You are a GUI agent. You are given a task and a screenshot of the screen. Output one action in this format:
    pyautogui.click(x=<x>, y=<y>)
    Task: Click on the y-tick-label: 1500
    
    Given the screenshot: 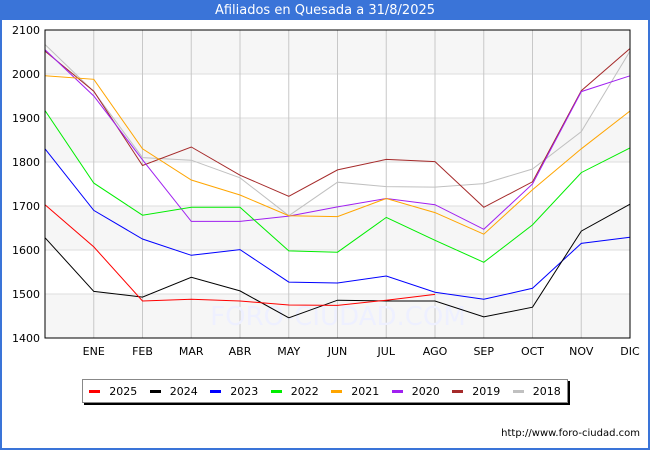 What is the action you would take?
    pyautogui.click(x=26, y=294)
    